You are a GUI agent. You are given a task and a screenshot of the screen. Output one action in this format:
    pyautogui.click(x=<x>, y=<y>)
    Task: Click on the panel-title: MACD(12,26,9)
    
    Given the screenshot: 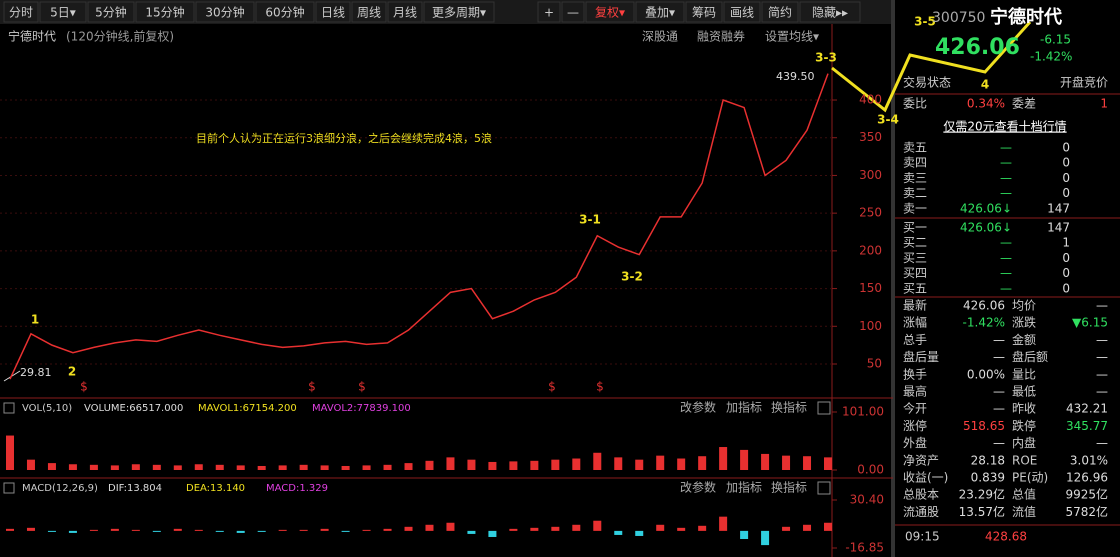 What is the action you would take?
    pyautogui.click(x=60, y=488)
    